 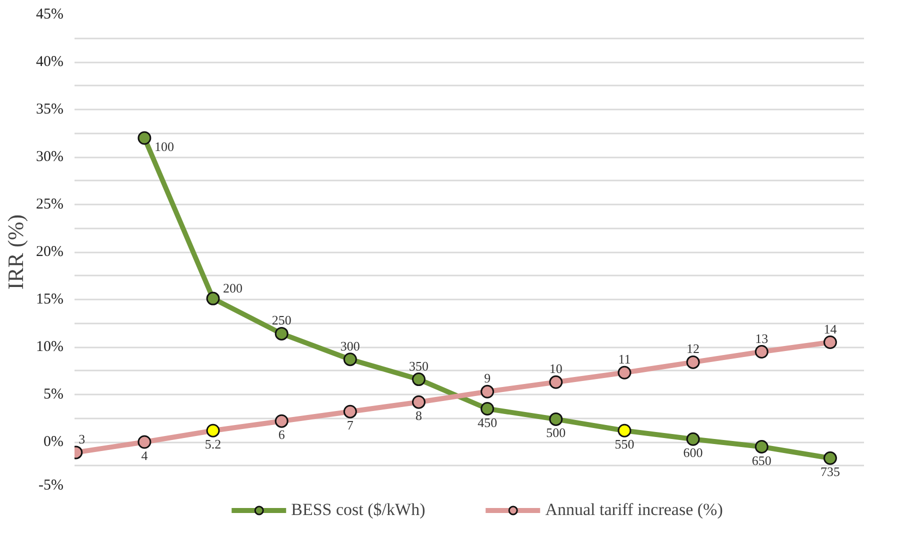 What do you see at coordinates (50, 157) in the screenshot?
I see `y-tick-label: 30%` at bounding box center [50, 157].